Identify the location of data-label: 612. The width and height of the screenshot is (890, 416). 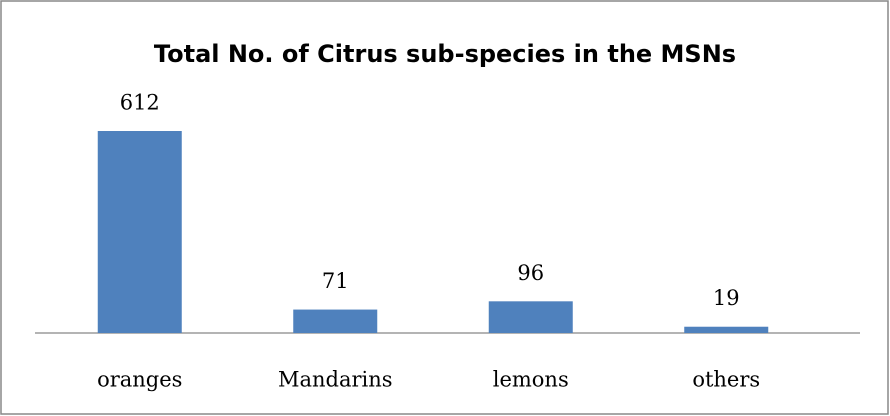
(140, 103).